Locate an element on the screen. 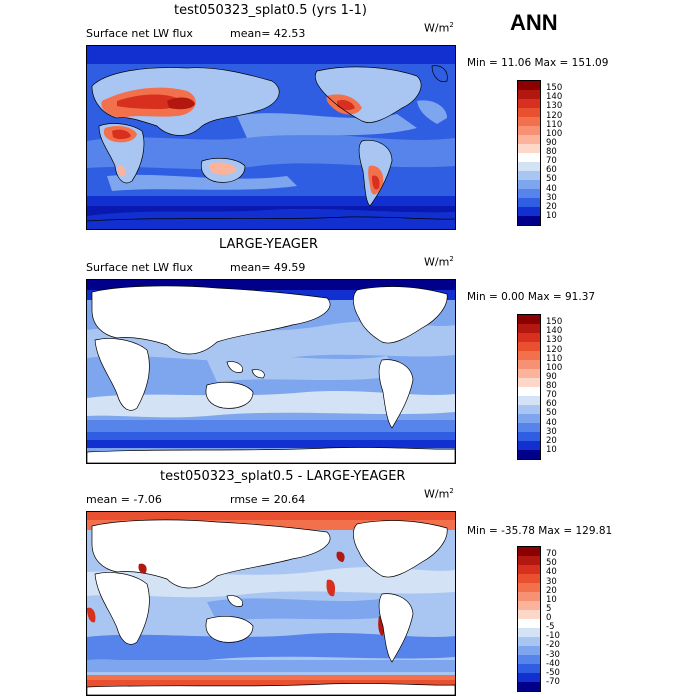 Image resolution: width=700 pixels, height=700 pixels. min-max-label: Min = -35.78 Max = 129.81 is located at coordinates (540, 531).